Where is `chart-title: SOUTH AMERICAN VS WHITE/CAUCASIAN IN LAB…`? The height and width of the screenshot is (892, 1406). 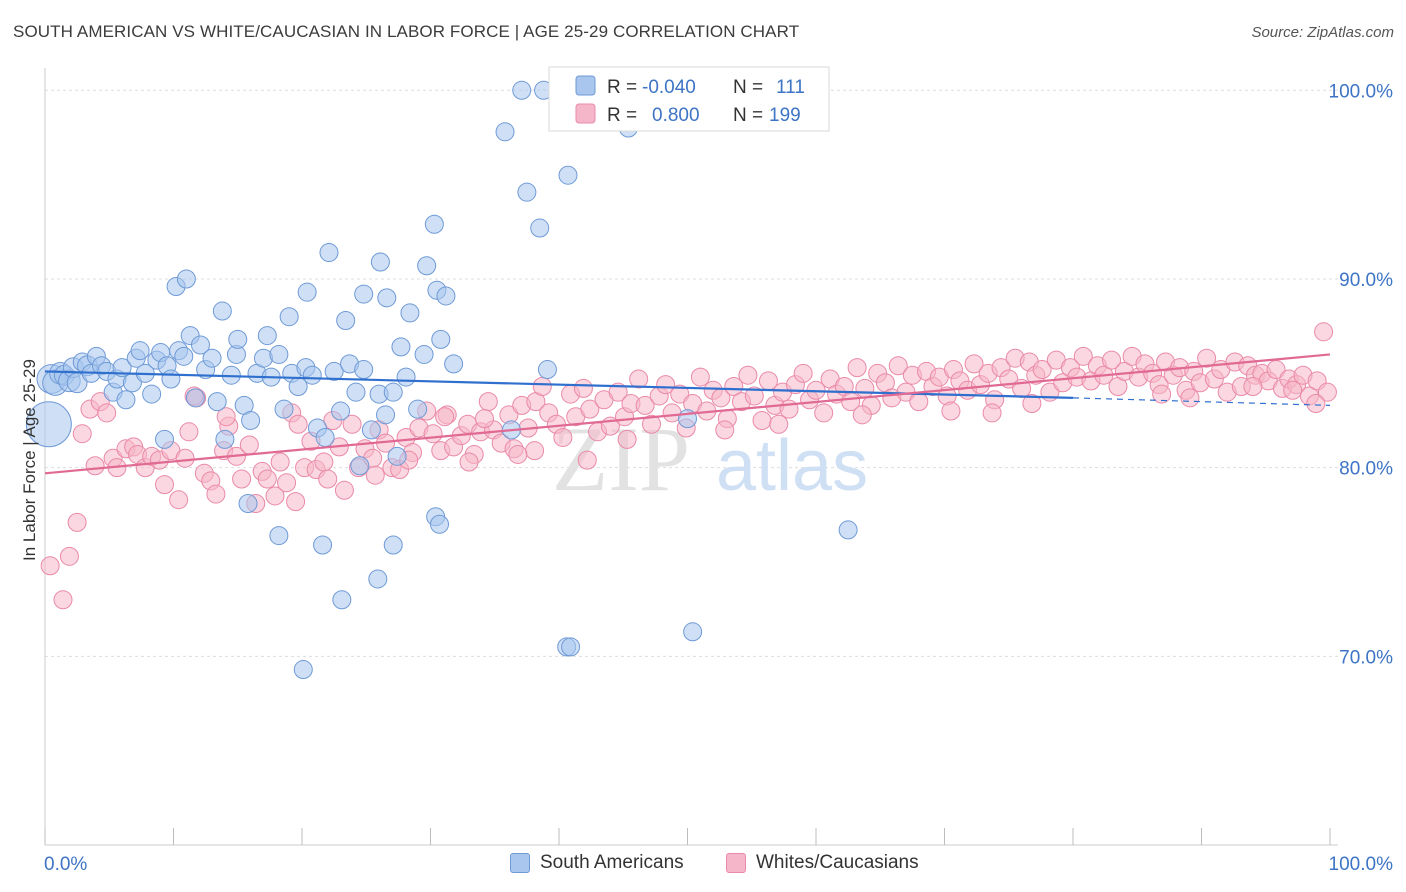 chart-title: SOUTH AMERICAN VS WHITE/CAUCASIAN IN LAB… is located at coordinates (406, 31).